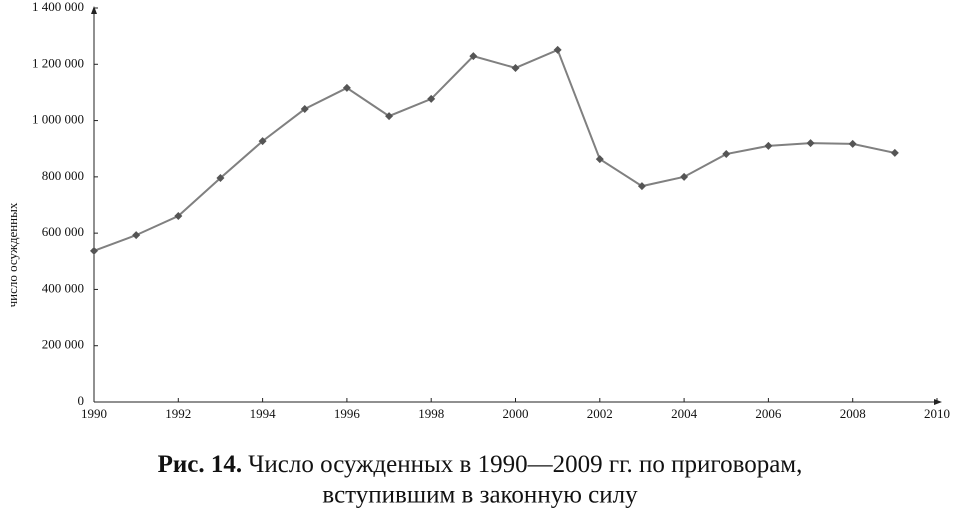  I want to click on y-tick-label: 800 000, so click(63, 175).